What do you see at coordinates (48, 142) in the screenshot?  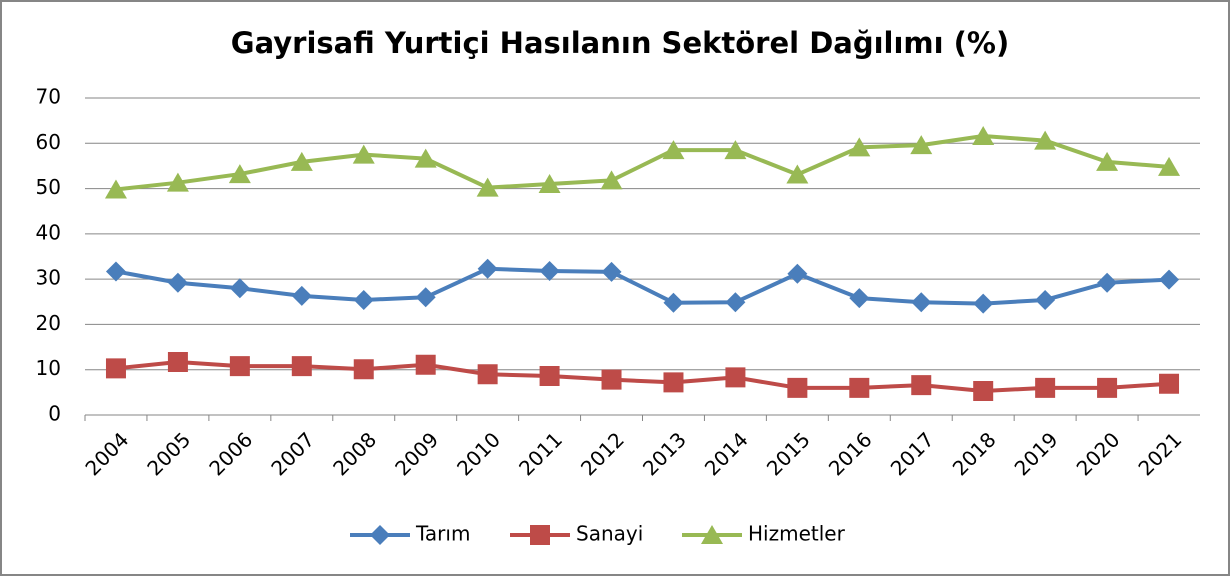 I see `y-tick-label: 60` at bounding box center [48, 142].